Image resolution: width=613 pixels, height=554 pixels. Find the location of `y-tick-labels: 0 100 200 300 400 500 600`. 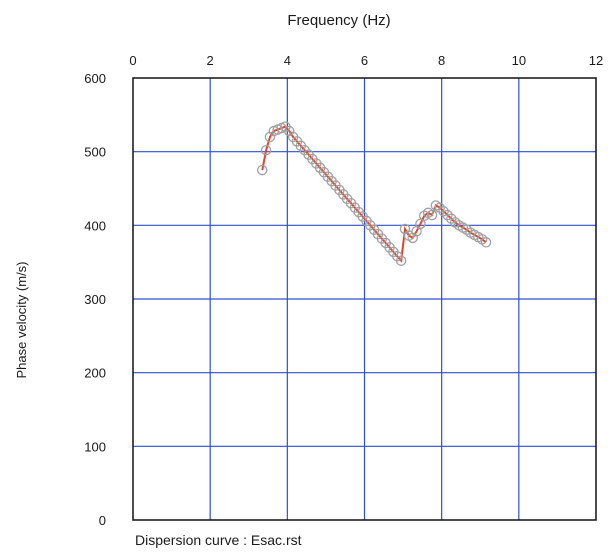

y-tick-labels: 0 100 200 300 400 500 600 is located at coordinates (95, 299).